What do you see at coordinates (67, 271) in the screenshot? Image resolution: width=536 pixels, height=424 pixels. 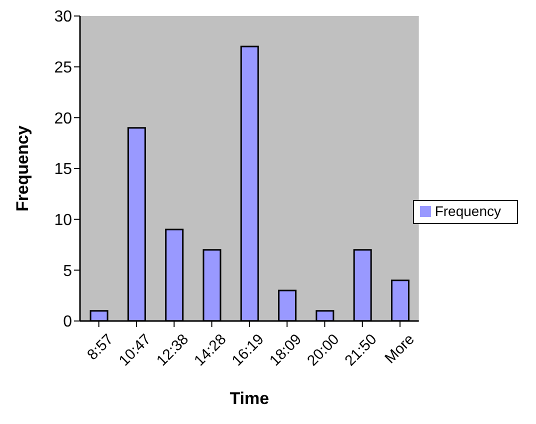 I see `y-tick-label: 5` at bounding box center [67, 271].